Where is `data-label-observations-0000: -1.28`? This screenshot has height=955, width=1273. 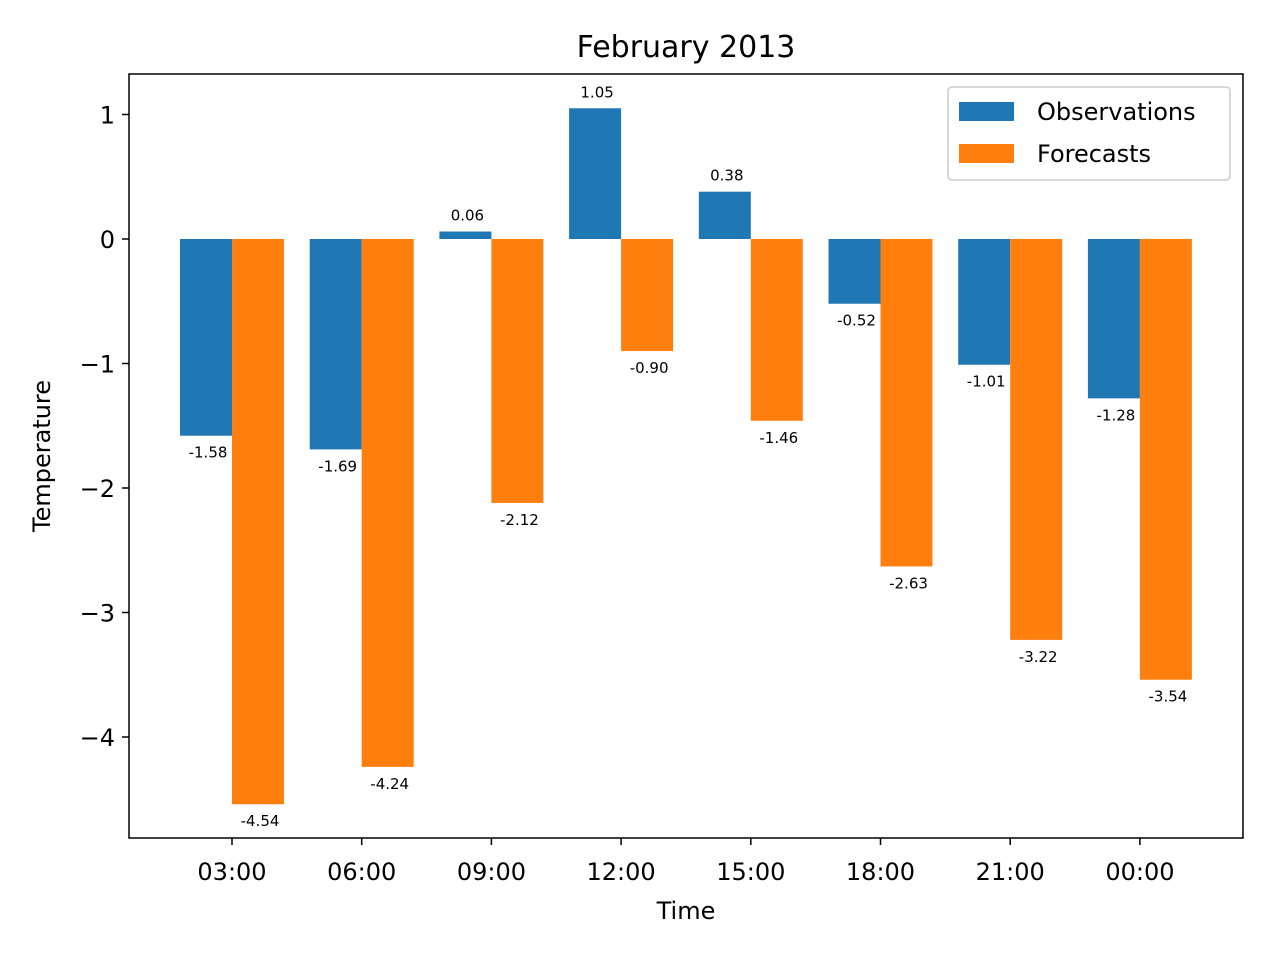
data-label-observations-0000: -1.28 is located at coordinates (1115, 415).